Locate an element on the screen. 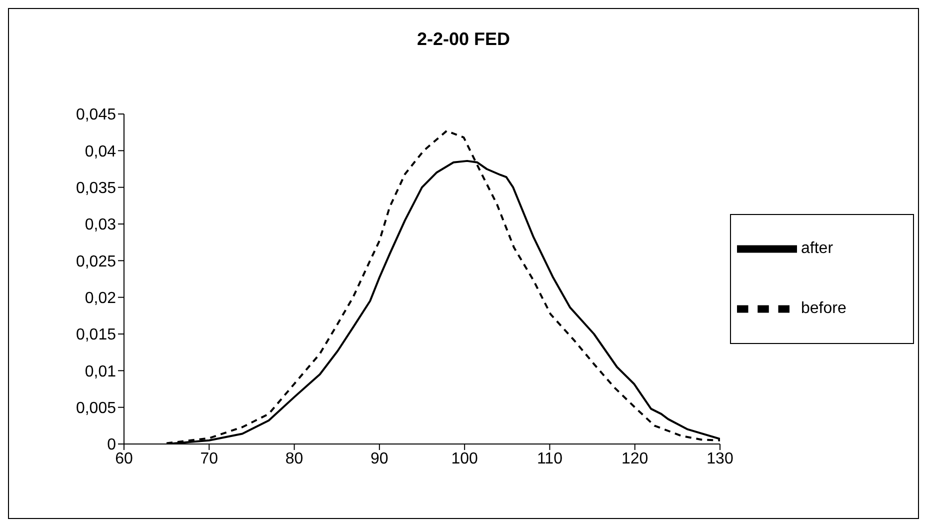  y-tick-label: 0,005 is located at coordinates (96, 409).